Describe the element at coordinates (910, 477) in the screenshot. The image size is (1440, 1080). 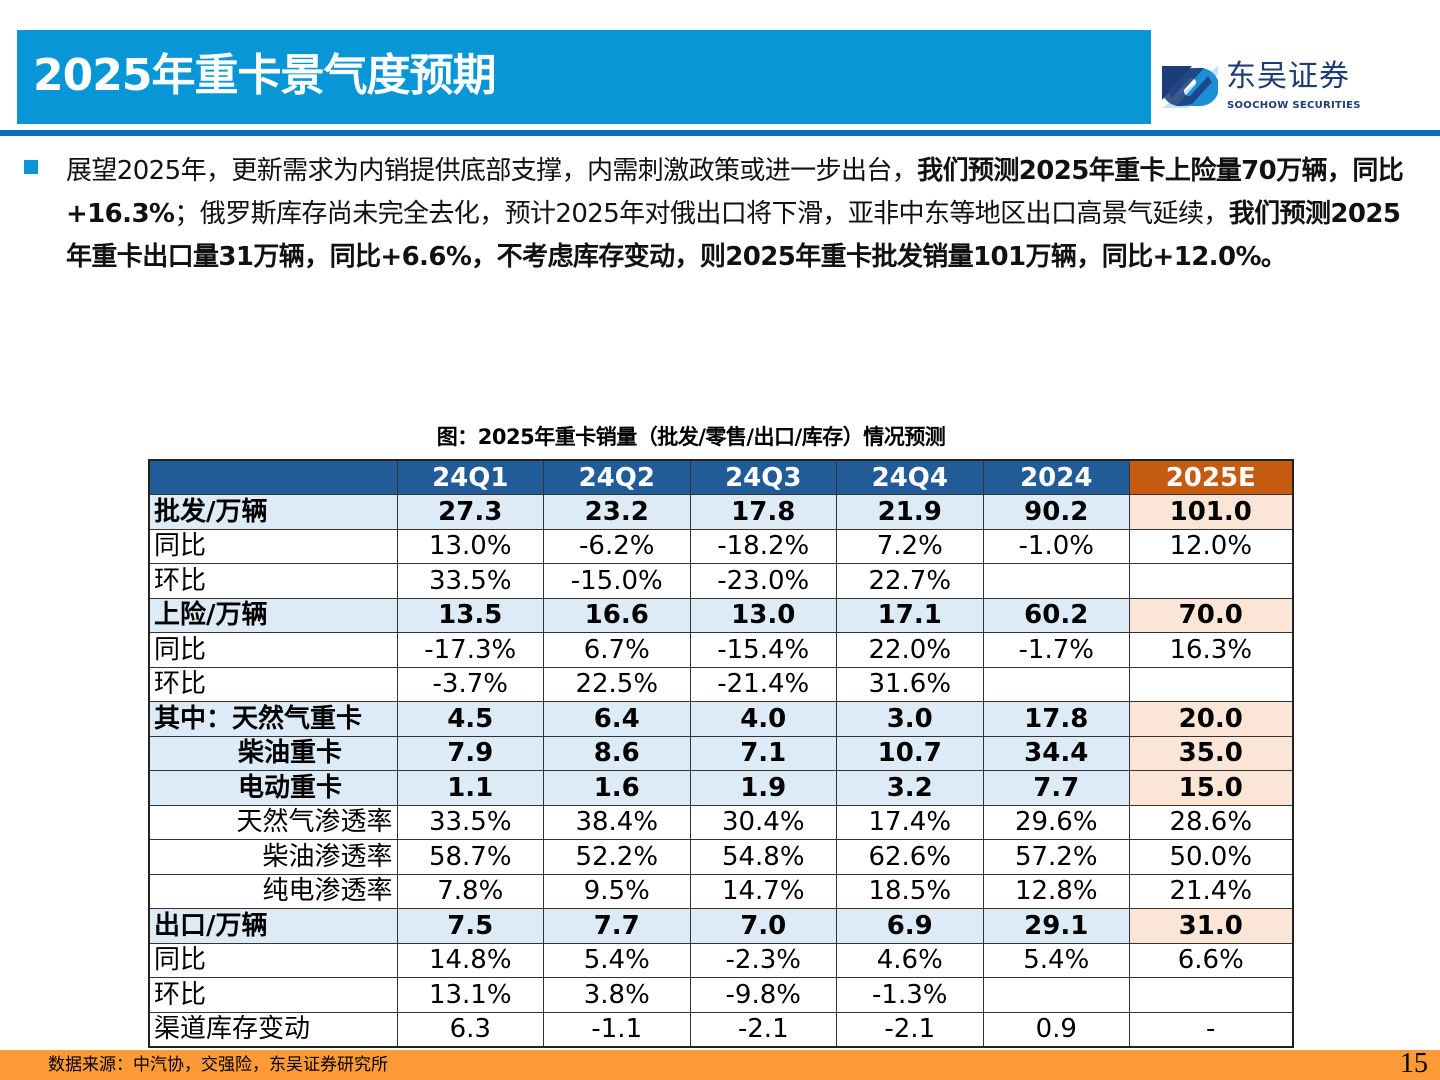
I see `column-header: 24Q4` at that location.